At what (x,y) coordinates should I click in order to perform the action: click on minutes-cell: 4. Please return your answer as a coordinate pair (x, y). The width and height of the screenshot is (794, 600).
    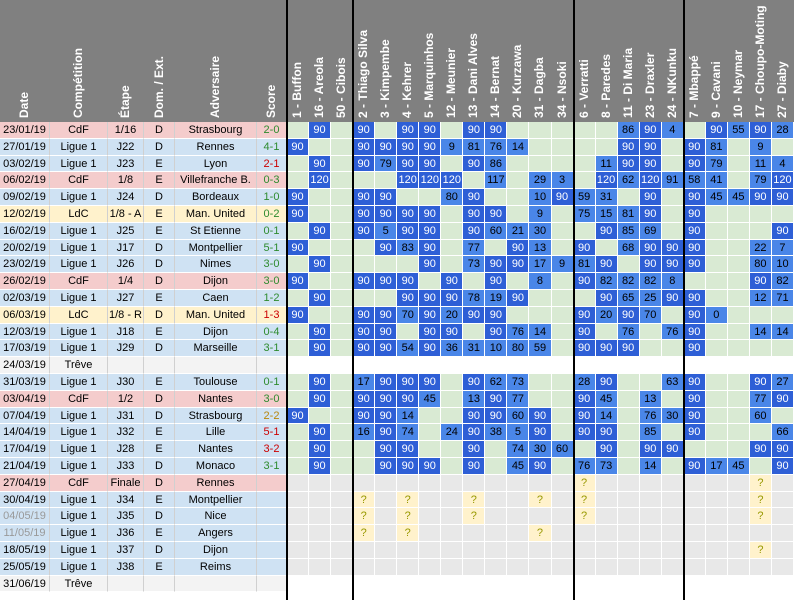
    Looking at the image, I should click on (672, 130).